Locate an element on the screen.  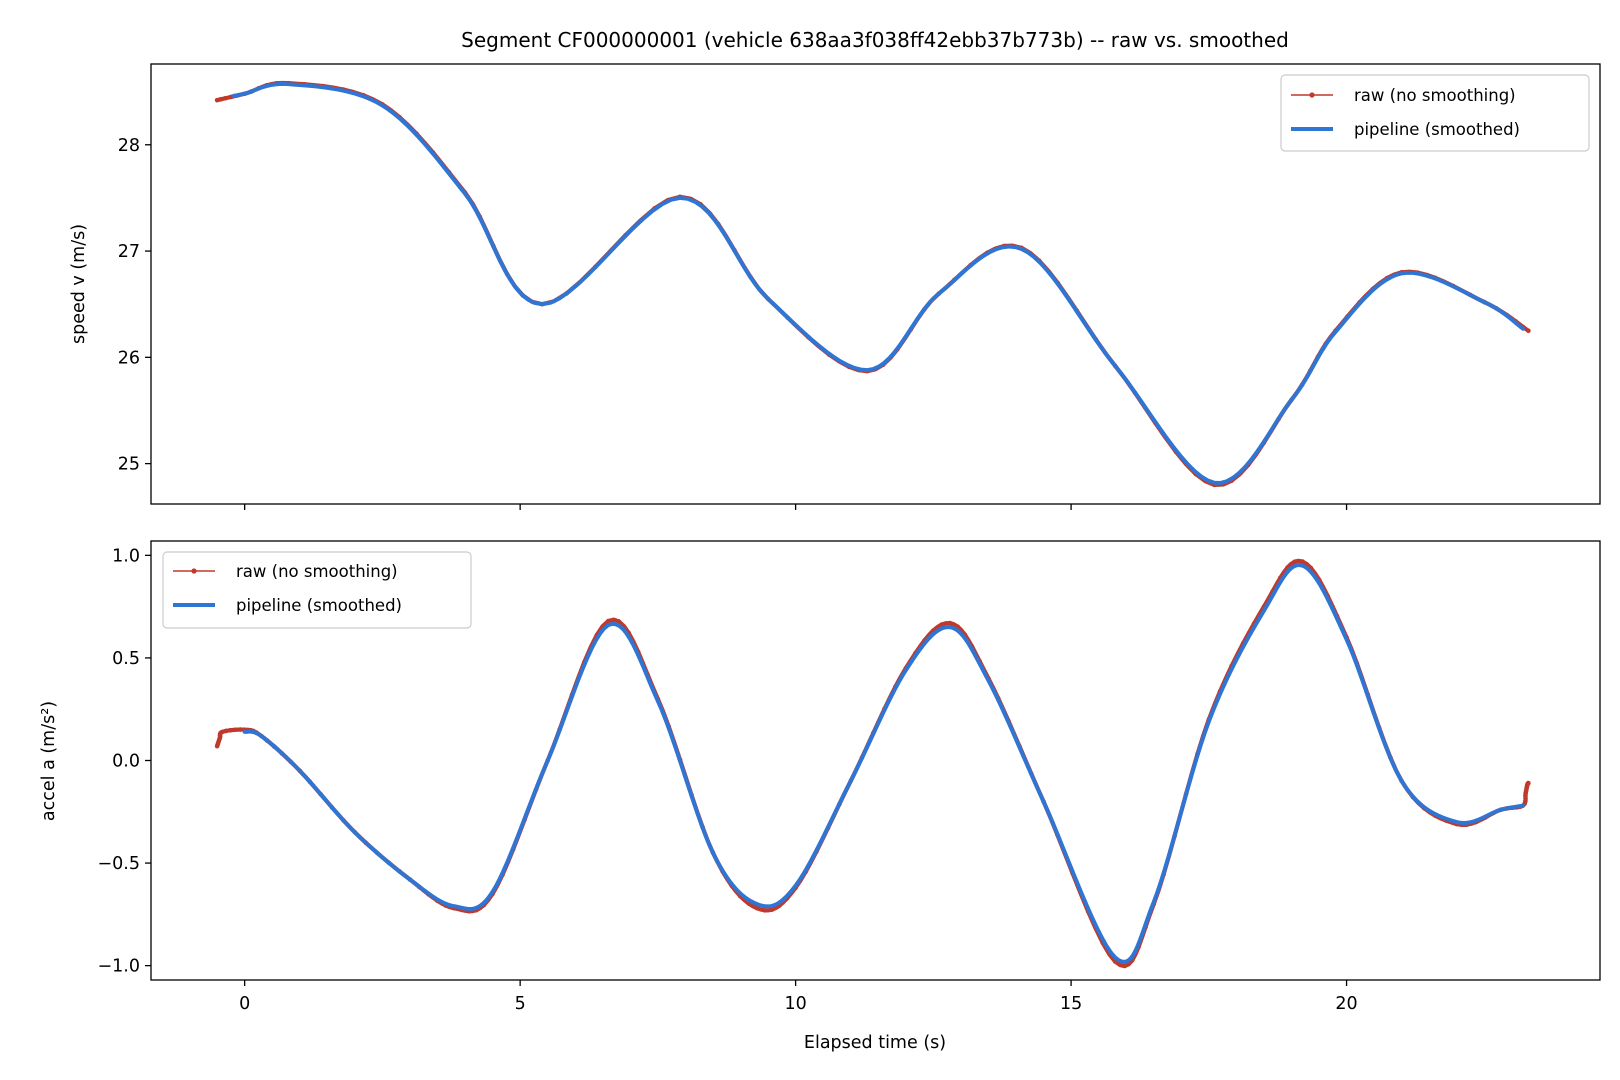
accel-y-tick-label: −1.0 is located at coordinates (119, 967).